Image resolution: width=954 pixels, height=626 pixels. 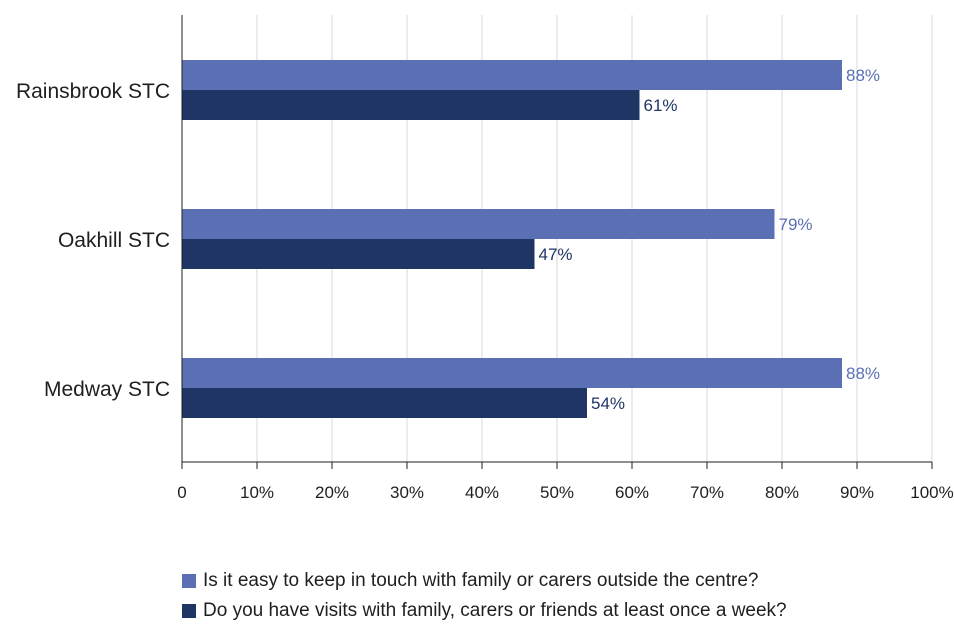 What do you see at coordinates (257, 492) in the screenshot?
I see `x-tick-label: 10%` at bounding box center [257, 492].